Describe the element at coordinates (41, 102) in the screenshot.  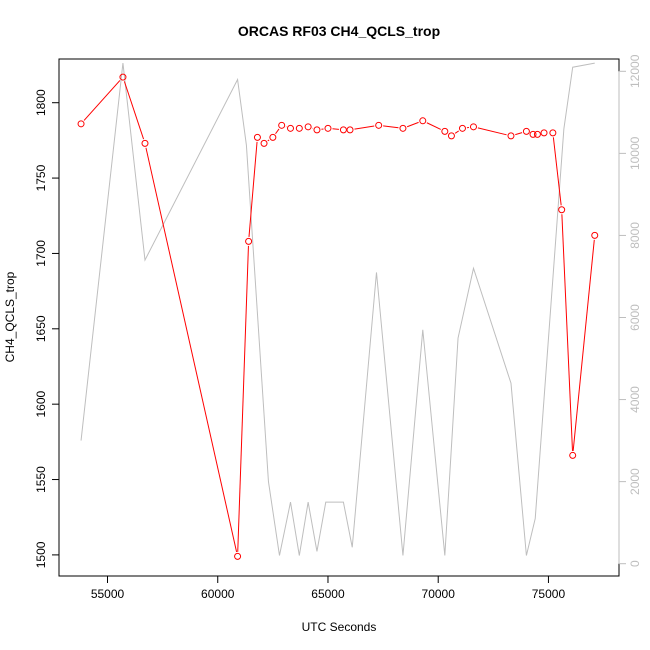
I see `y-tick-label: 1800` at that location.